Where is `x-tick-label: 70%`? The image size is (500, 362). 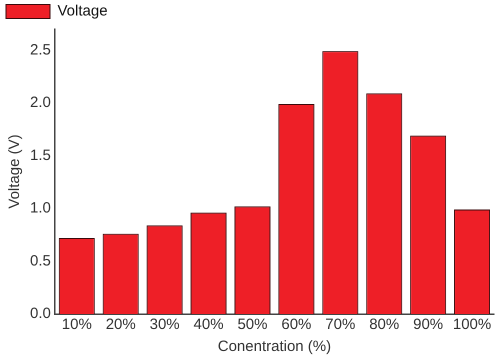 x-tick-label: 70% is located at coordinates (340, 325).